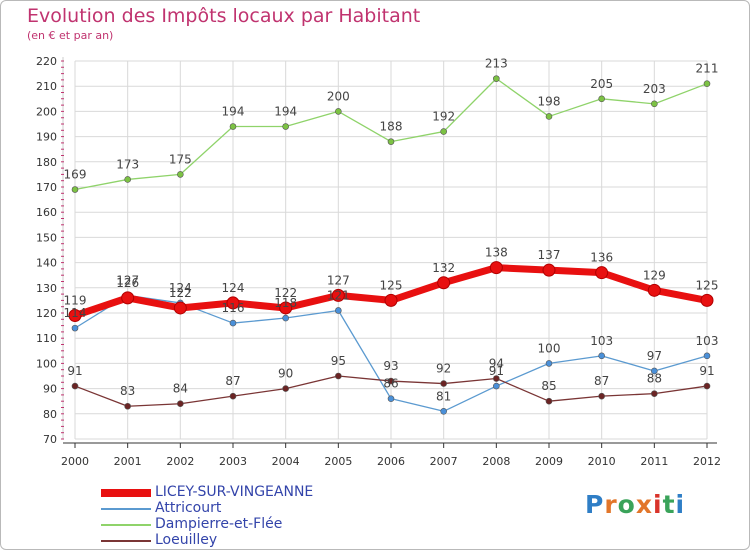  What do you see at coordinates (266, 524) in the screenshot?
I see `legend-item: Dampierre-et-Flée` at bounding box center [266, 524].